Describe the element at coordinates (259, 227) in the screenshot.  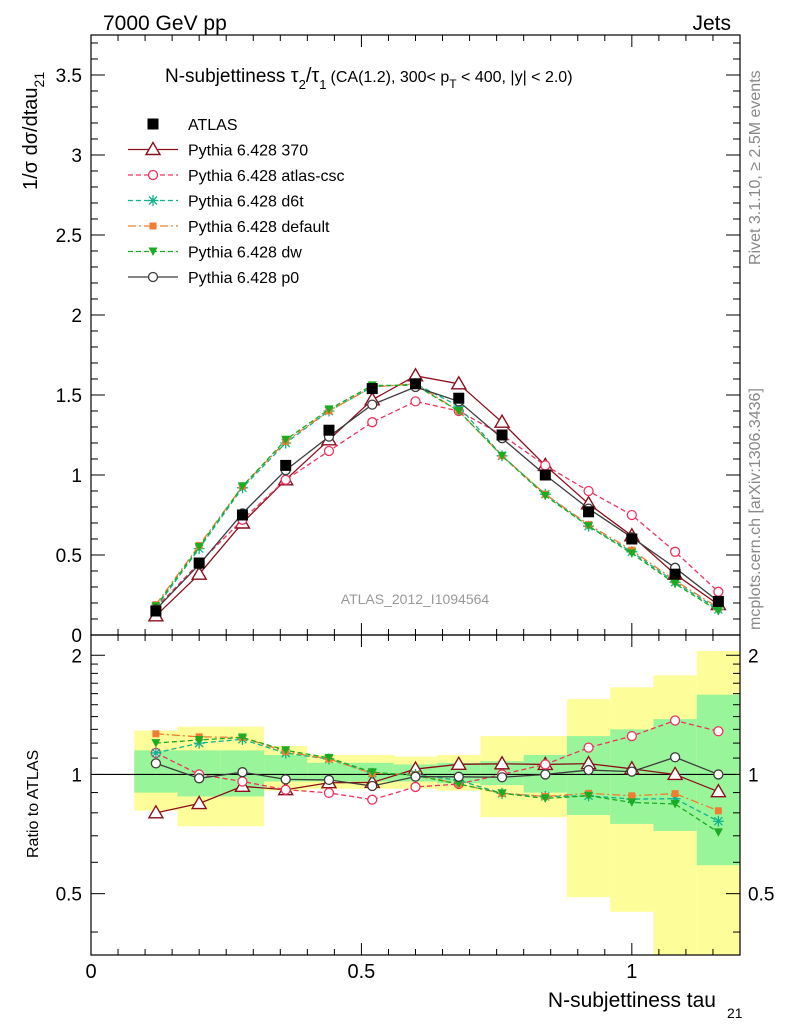
I see `legend-label: Pythia 6.428 default` at that location.